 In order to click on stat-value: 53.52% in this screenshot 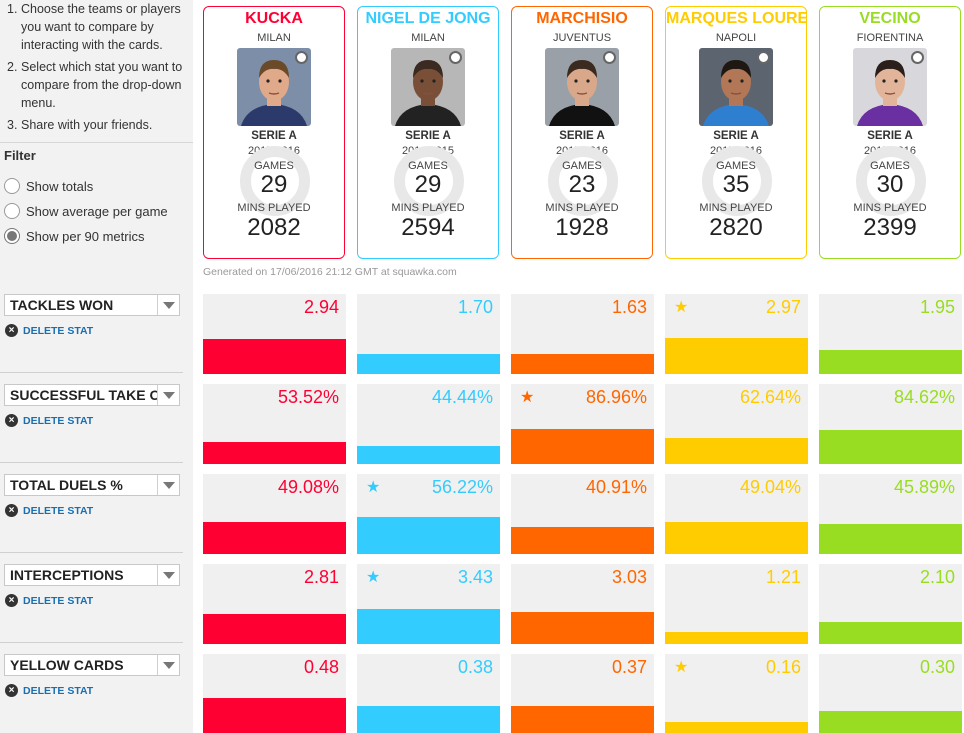, I will do `click(308, 397)`.